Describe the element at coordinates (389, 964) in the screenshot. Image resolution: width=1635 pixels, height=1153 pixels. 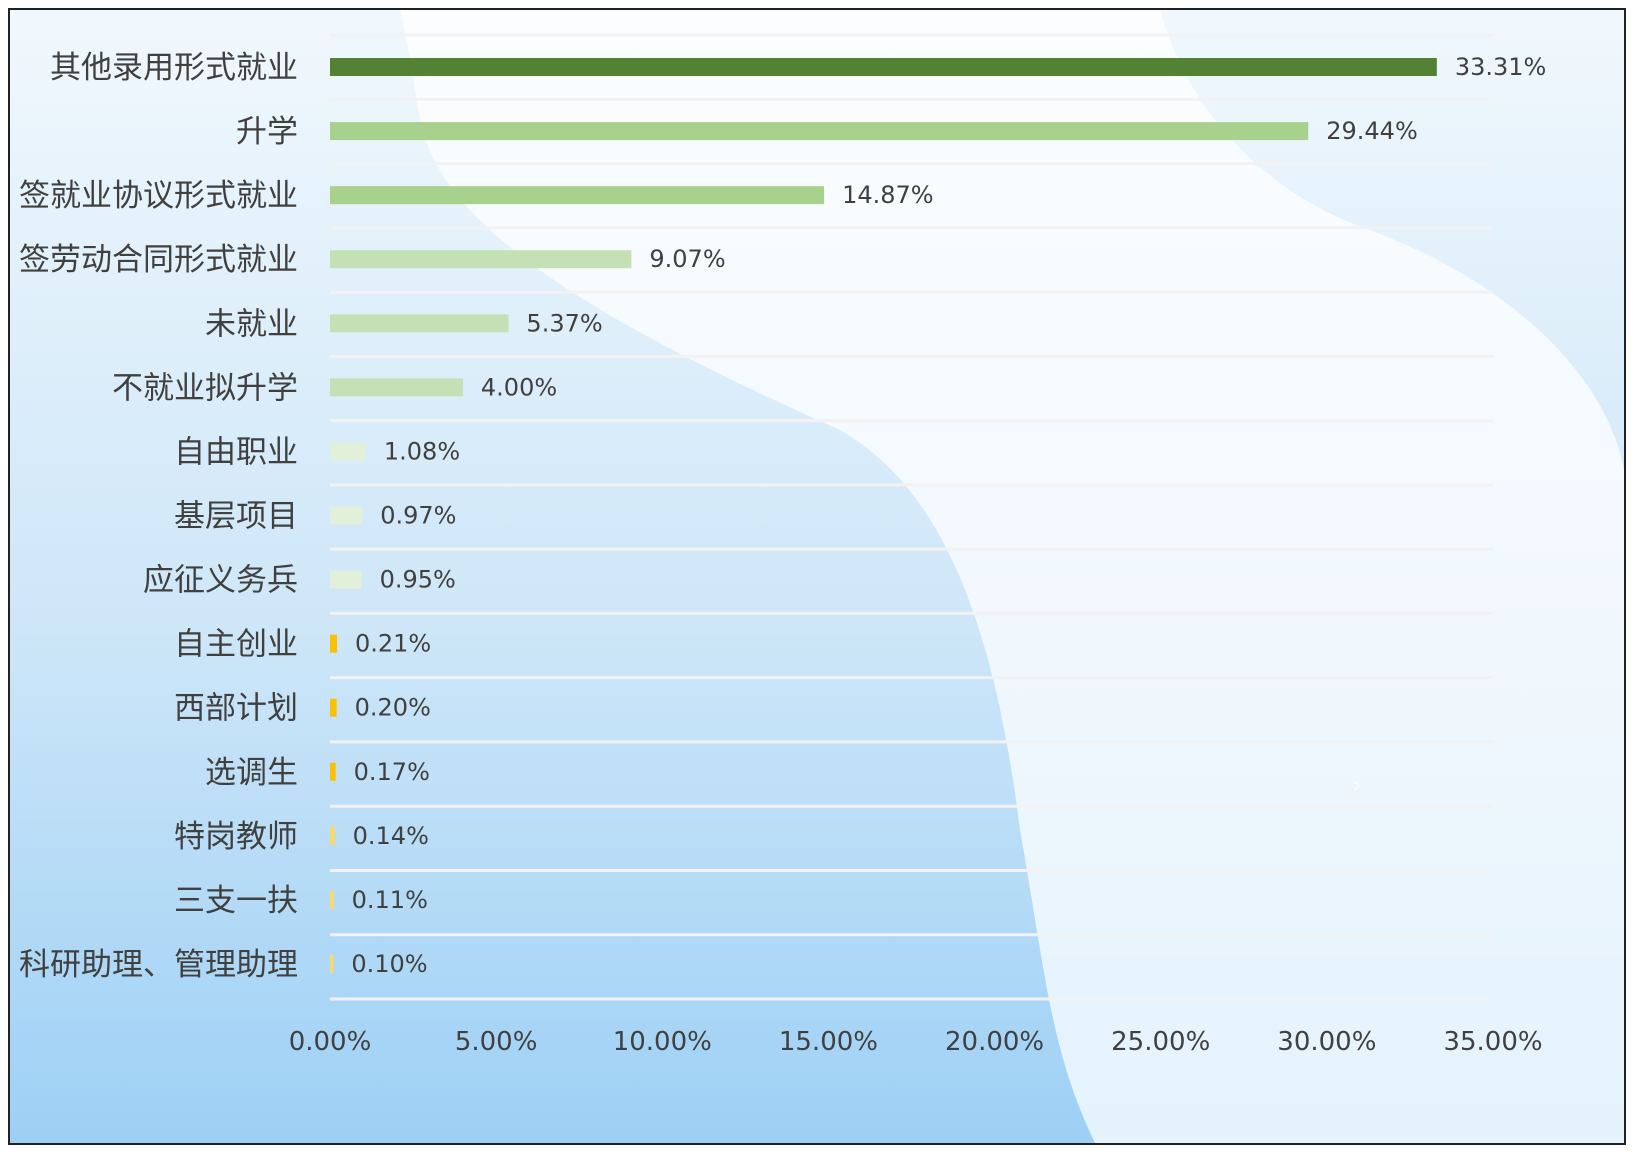
I see `data-label: 0.10%` at that location.